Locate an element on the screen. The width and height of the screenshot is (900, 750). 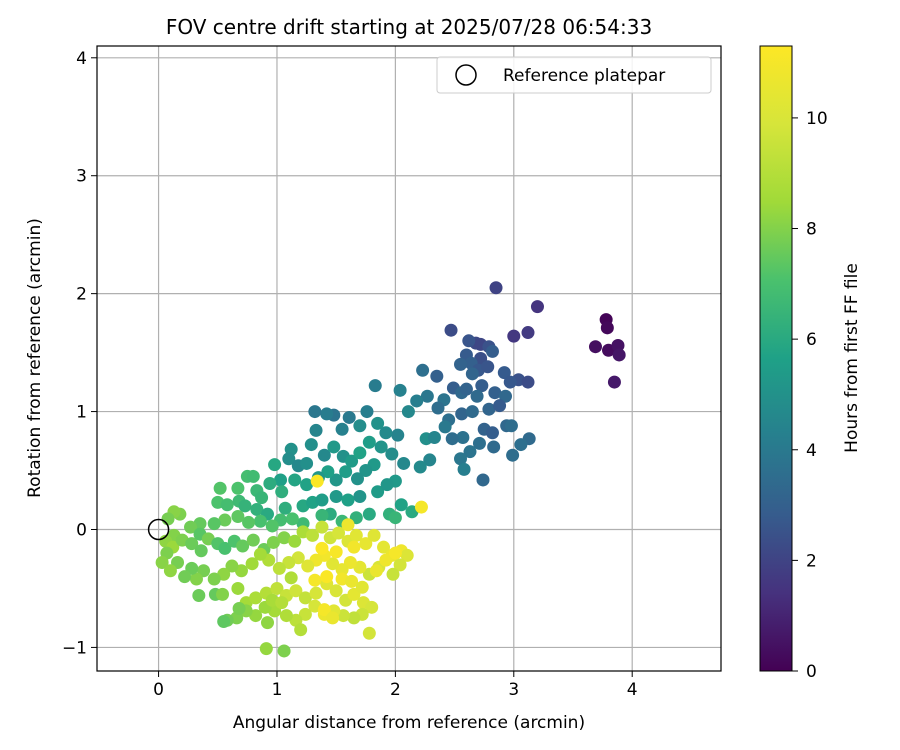
colorbar-tick-label: 2 is located at coordinates (811, 561).